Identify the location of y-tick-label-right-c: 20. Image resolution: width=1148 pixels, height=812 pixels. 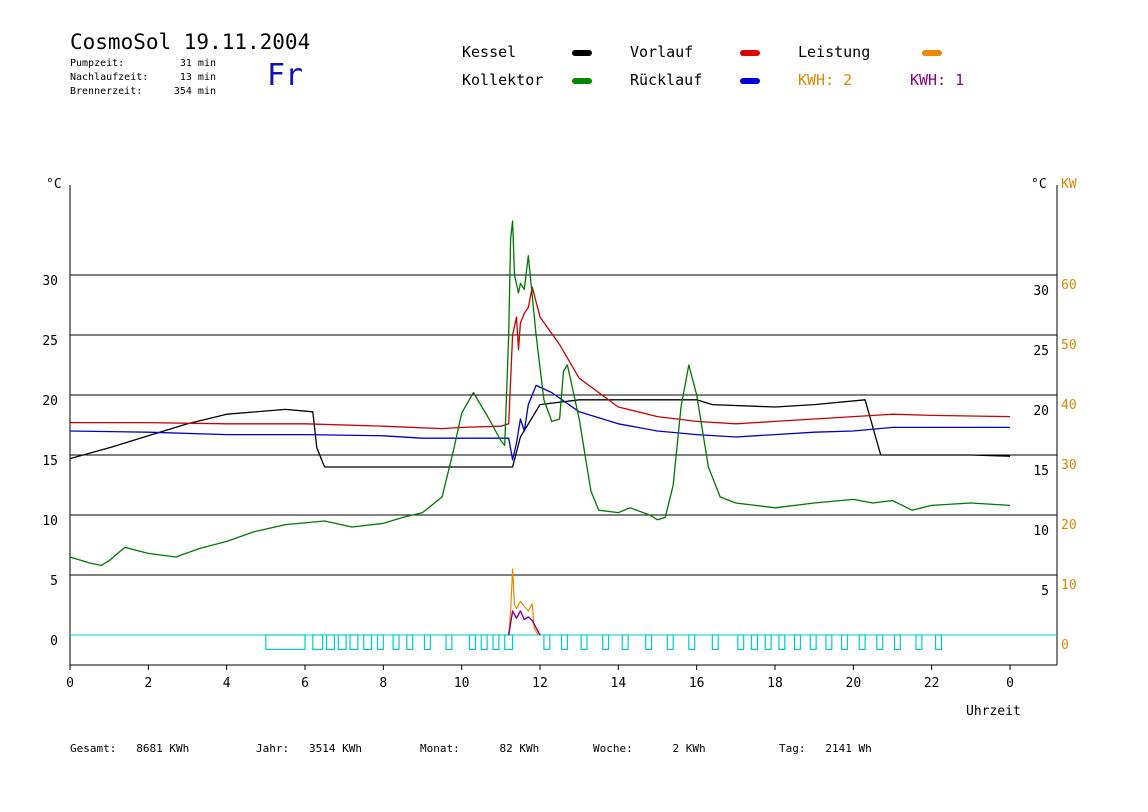
(1041, 411).